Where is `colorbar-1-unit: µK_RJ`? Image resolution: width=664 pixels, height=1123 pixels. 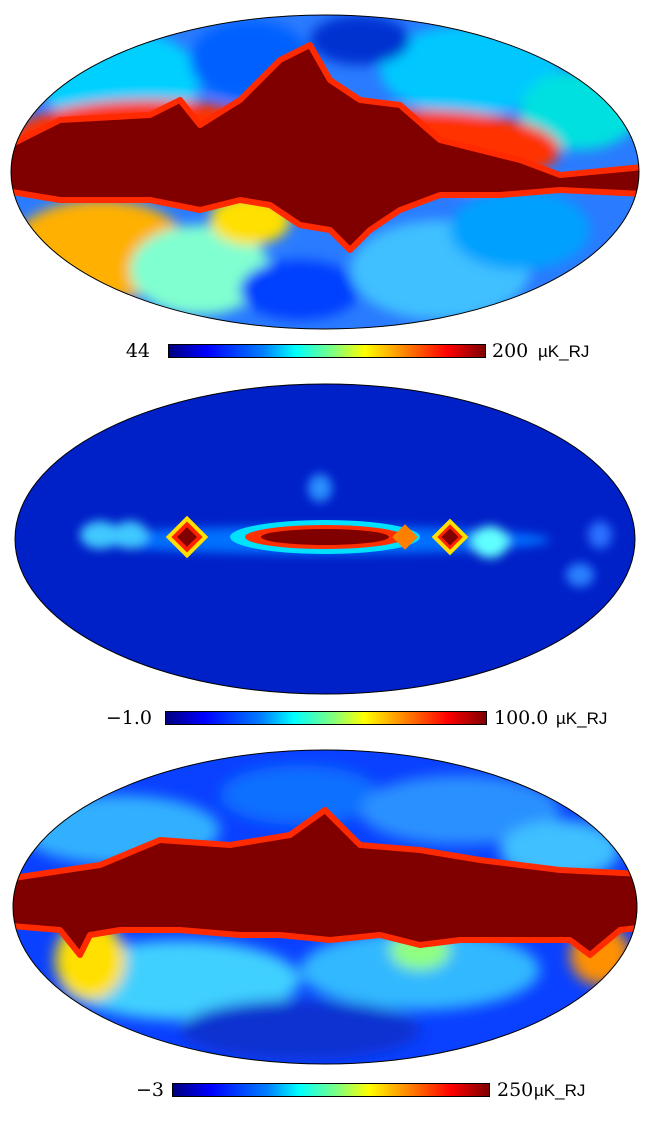 colorbar-1-unit: µK_RJ is located at coordinates (564, 351).